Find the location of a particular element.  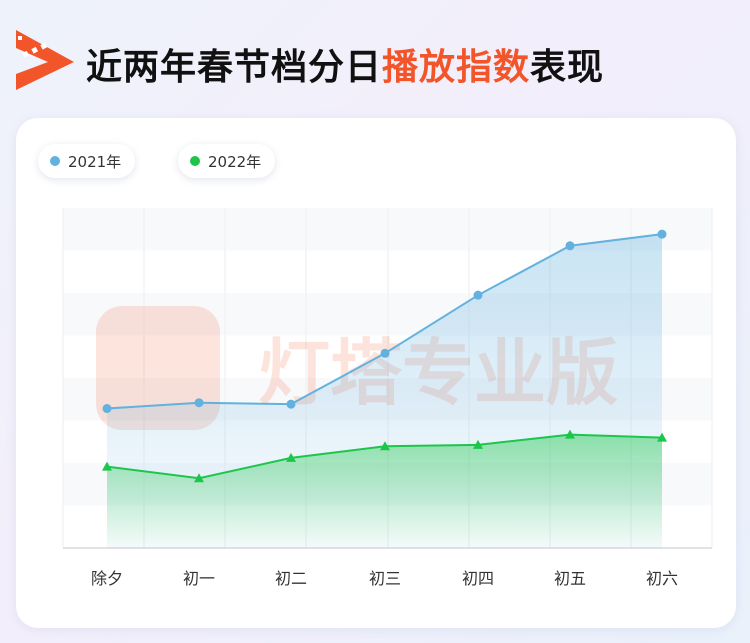

point-2022-初六 is located at coordinates (662, 437).